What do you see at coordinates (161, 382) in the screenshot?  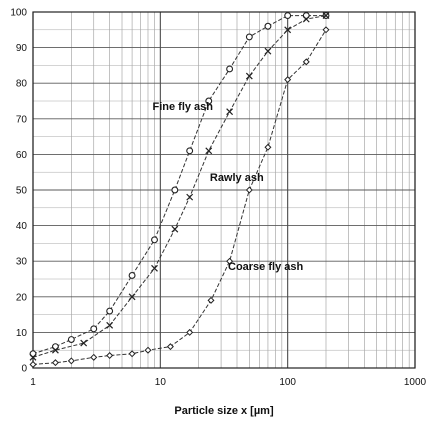 I see `x-tick-label: 10` at bounding box center [161, 382].